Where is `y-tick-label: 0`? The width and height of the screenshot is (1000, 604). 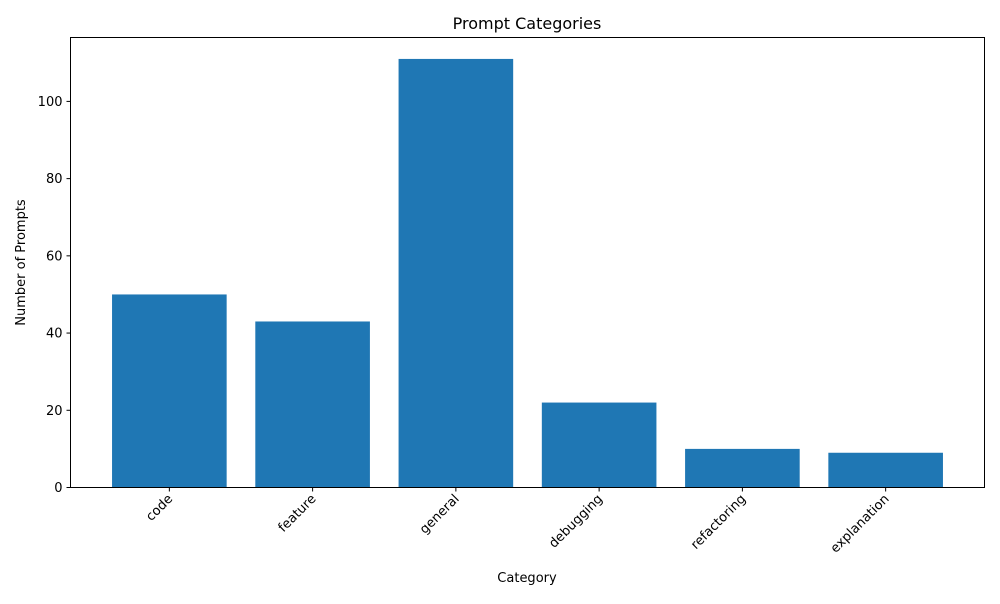 y-tick-label: 0 is located at coordinates (58, 488).